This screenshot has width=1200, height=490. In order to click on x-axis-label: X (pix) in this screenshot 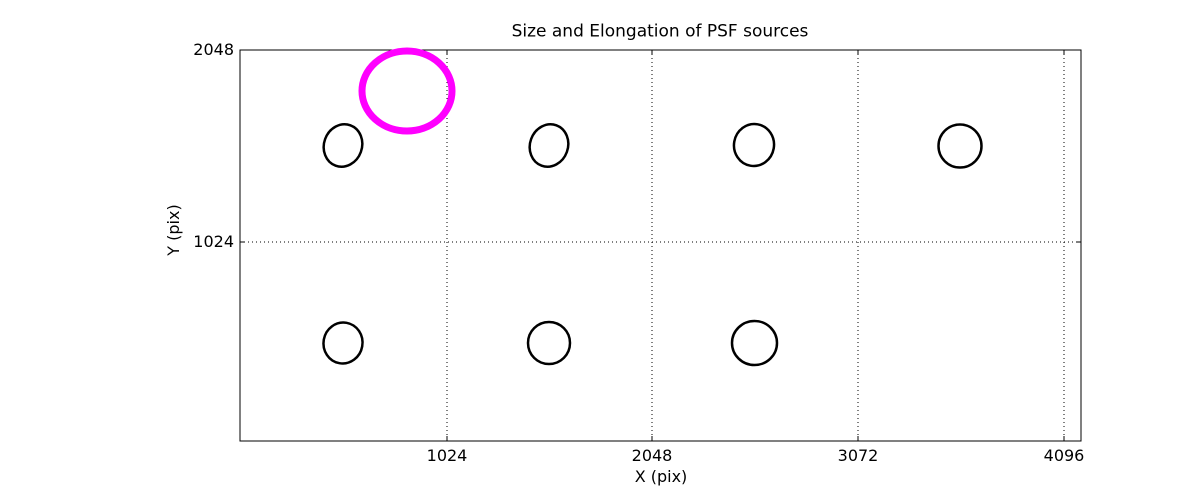, I will do `click(661, 476)`.